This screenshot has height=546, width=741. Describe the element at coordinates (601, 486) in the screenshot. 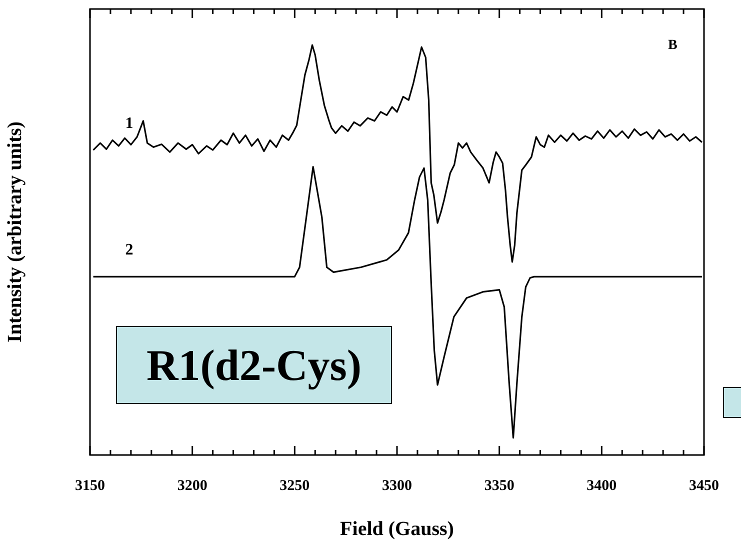

I see `x-tick-label: 3400` at that location.